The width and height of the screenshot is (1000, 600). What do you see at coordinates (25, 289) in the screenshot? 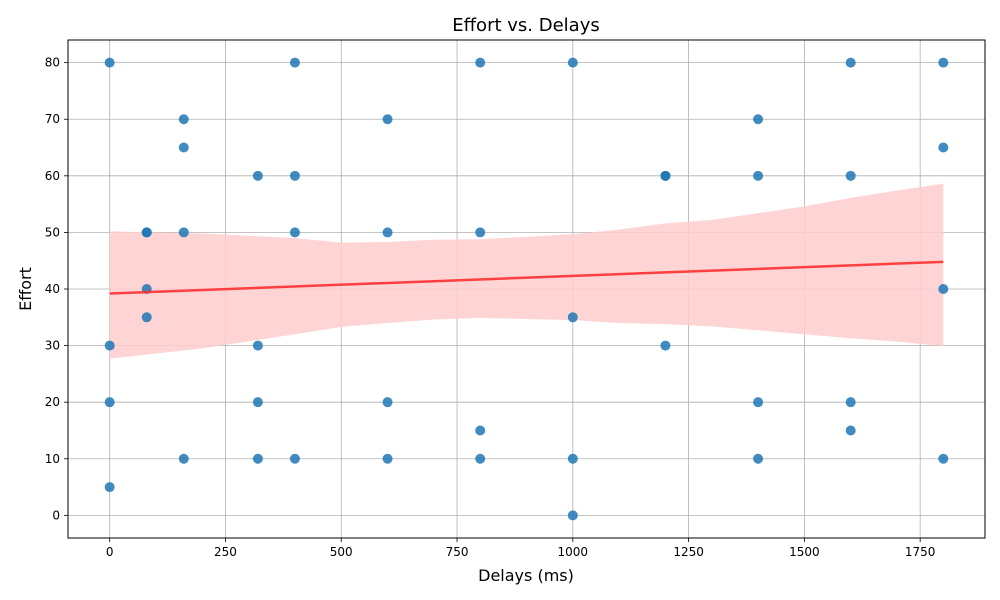
I see `y-axis-label: Effort` at bounding box center [25, 289].